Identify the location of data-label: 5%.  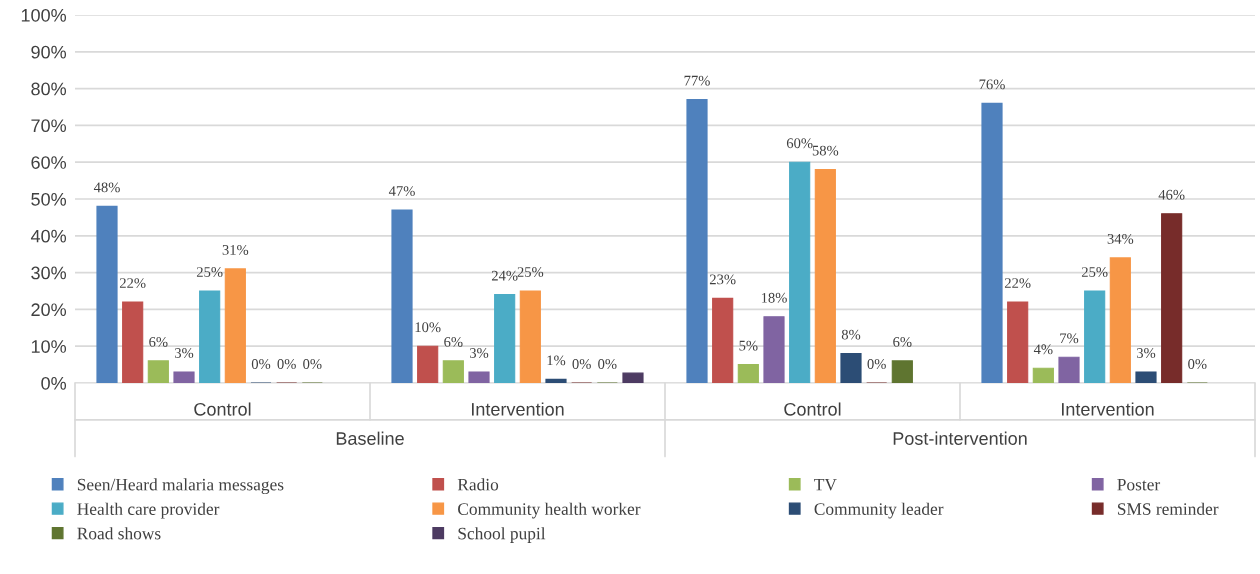
(748, 345).